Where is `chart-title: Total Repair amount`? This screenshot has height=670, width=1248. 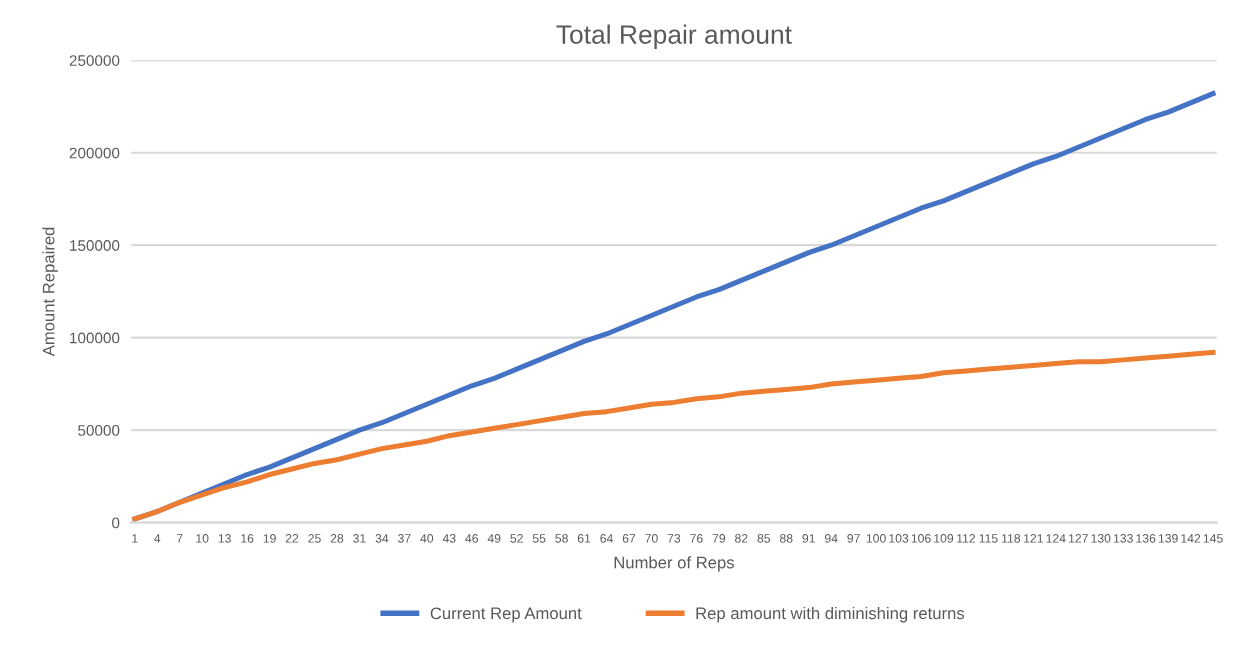 chart-title: Total Repair amount is located at coordinates (674, 37).